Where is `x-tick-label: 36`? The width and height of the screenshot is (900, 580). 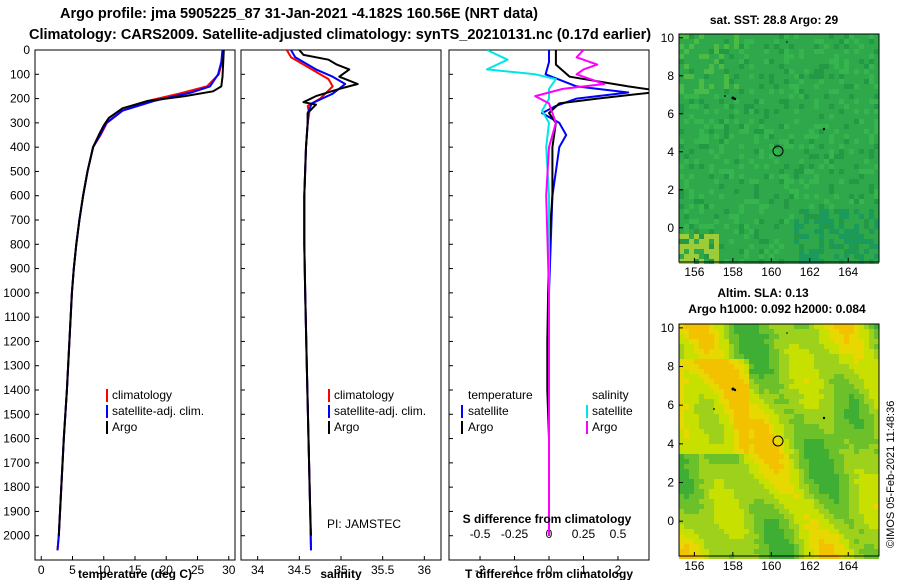
x-tick-label: 36 is located at coordinates (425, 570).